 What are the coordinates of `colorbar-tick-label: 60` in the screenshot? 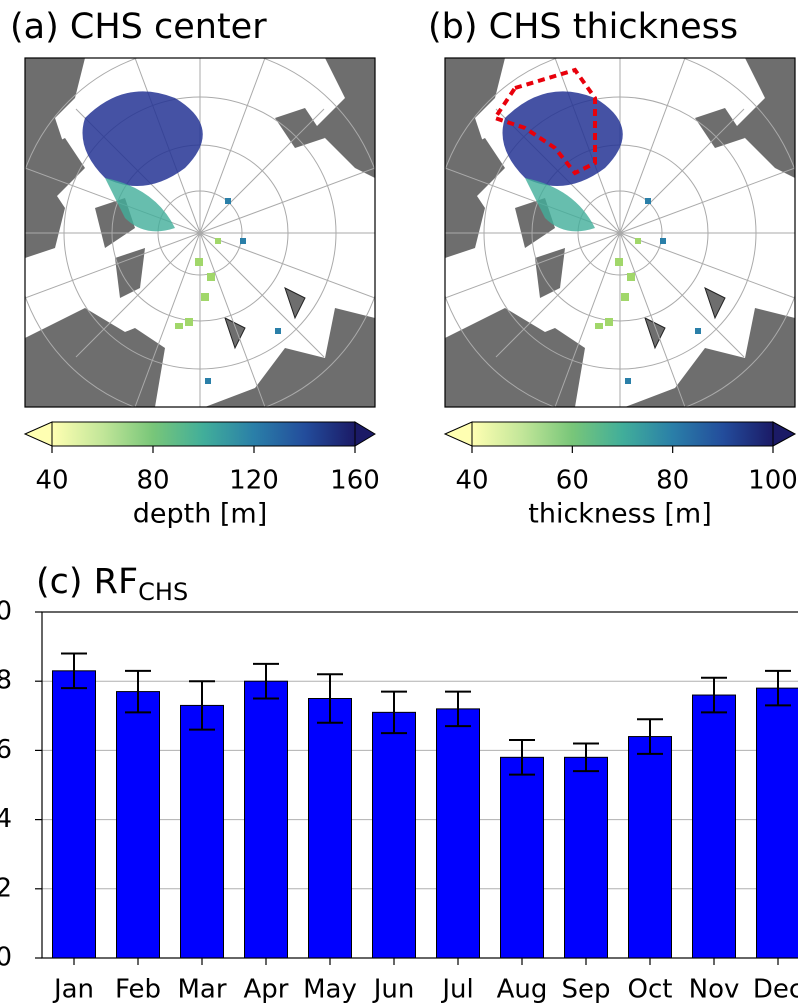 It's located at (572, 481).